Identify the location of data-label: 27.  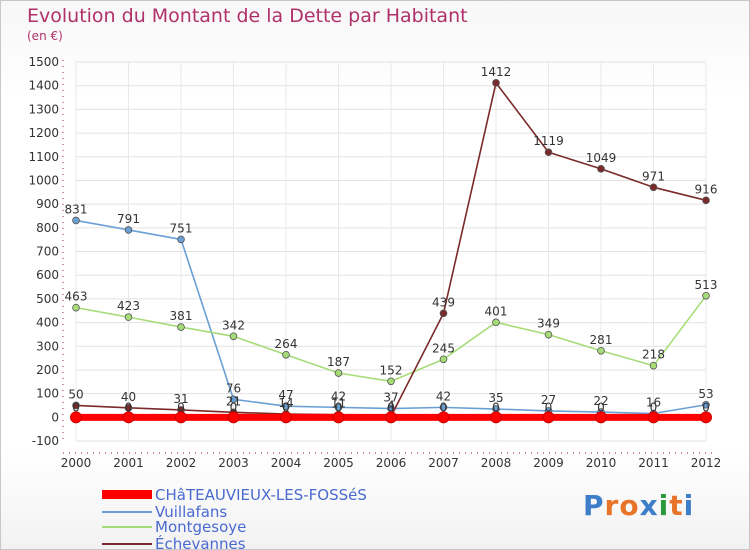
(548, 400).